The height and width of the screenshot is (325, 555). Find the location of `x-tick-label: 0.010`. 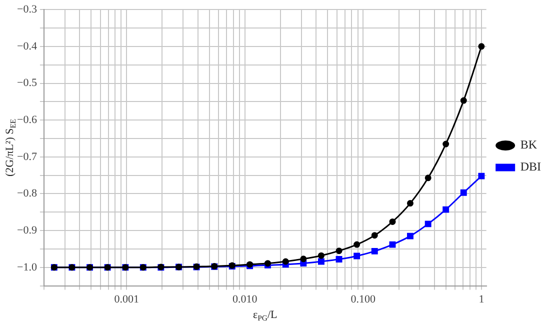

x-tick-label: 0.010 is located at coordinates (245, 299).